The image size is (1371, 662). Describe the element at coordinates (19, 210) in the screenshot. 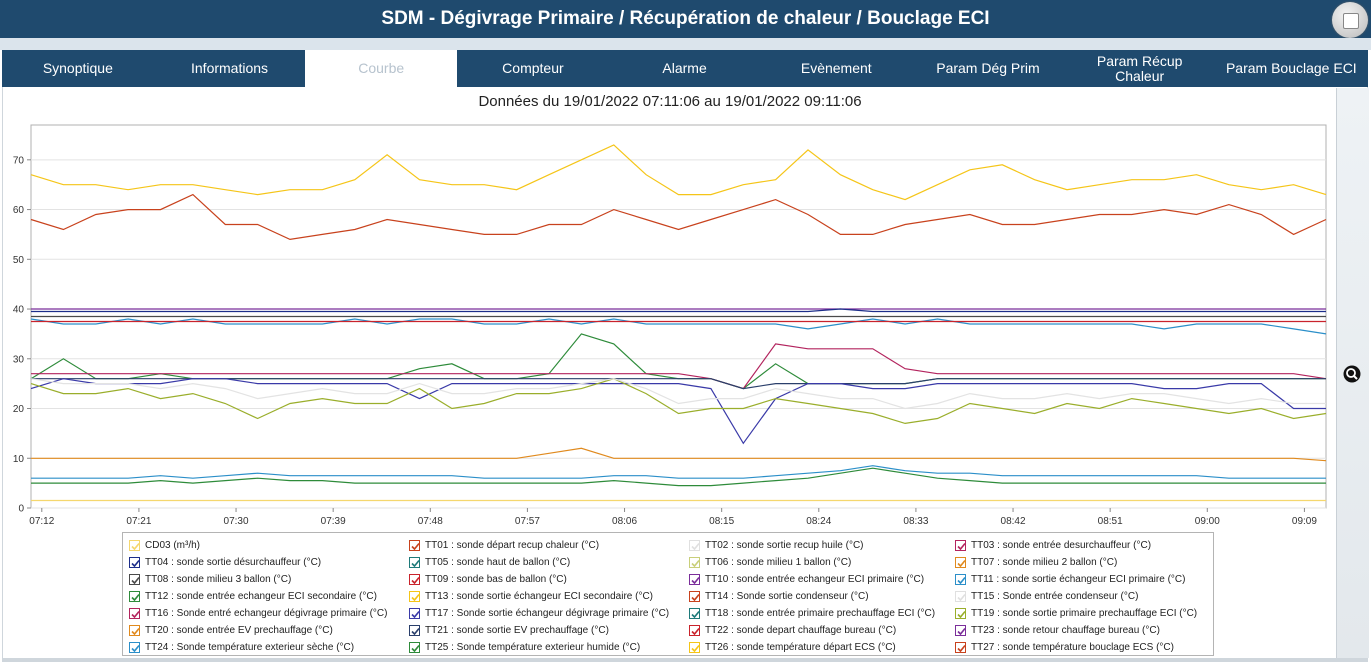

I see `y-tick-label: 60` at that location.